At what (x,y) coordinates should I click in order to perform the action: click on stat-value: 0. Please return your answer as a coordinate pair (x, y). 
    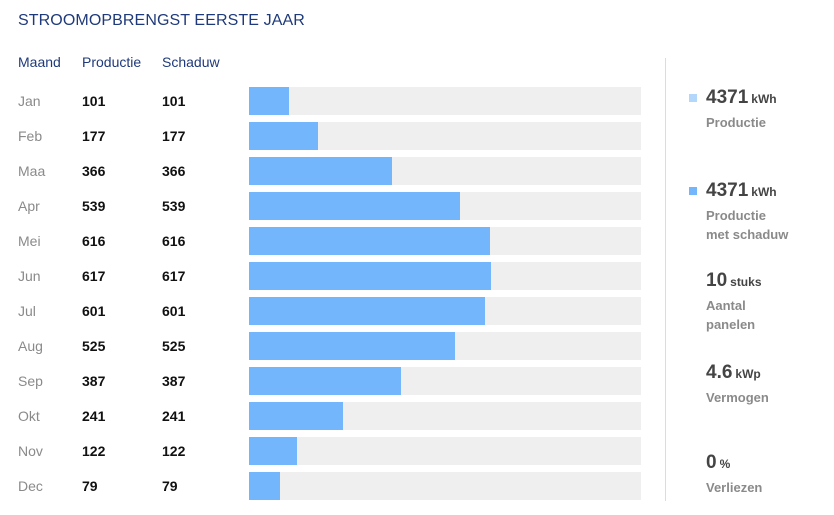
    Looking at the image, I should click on (711, 462).